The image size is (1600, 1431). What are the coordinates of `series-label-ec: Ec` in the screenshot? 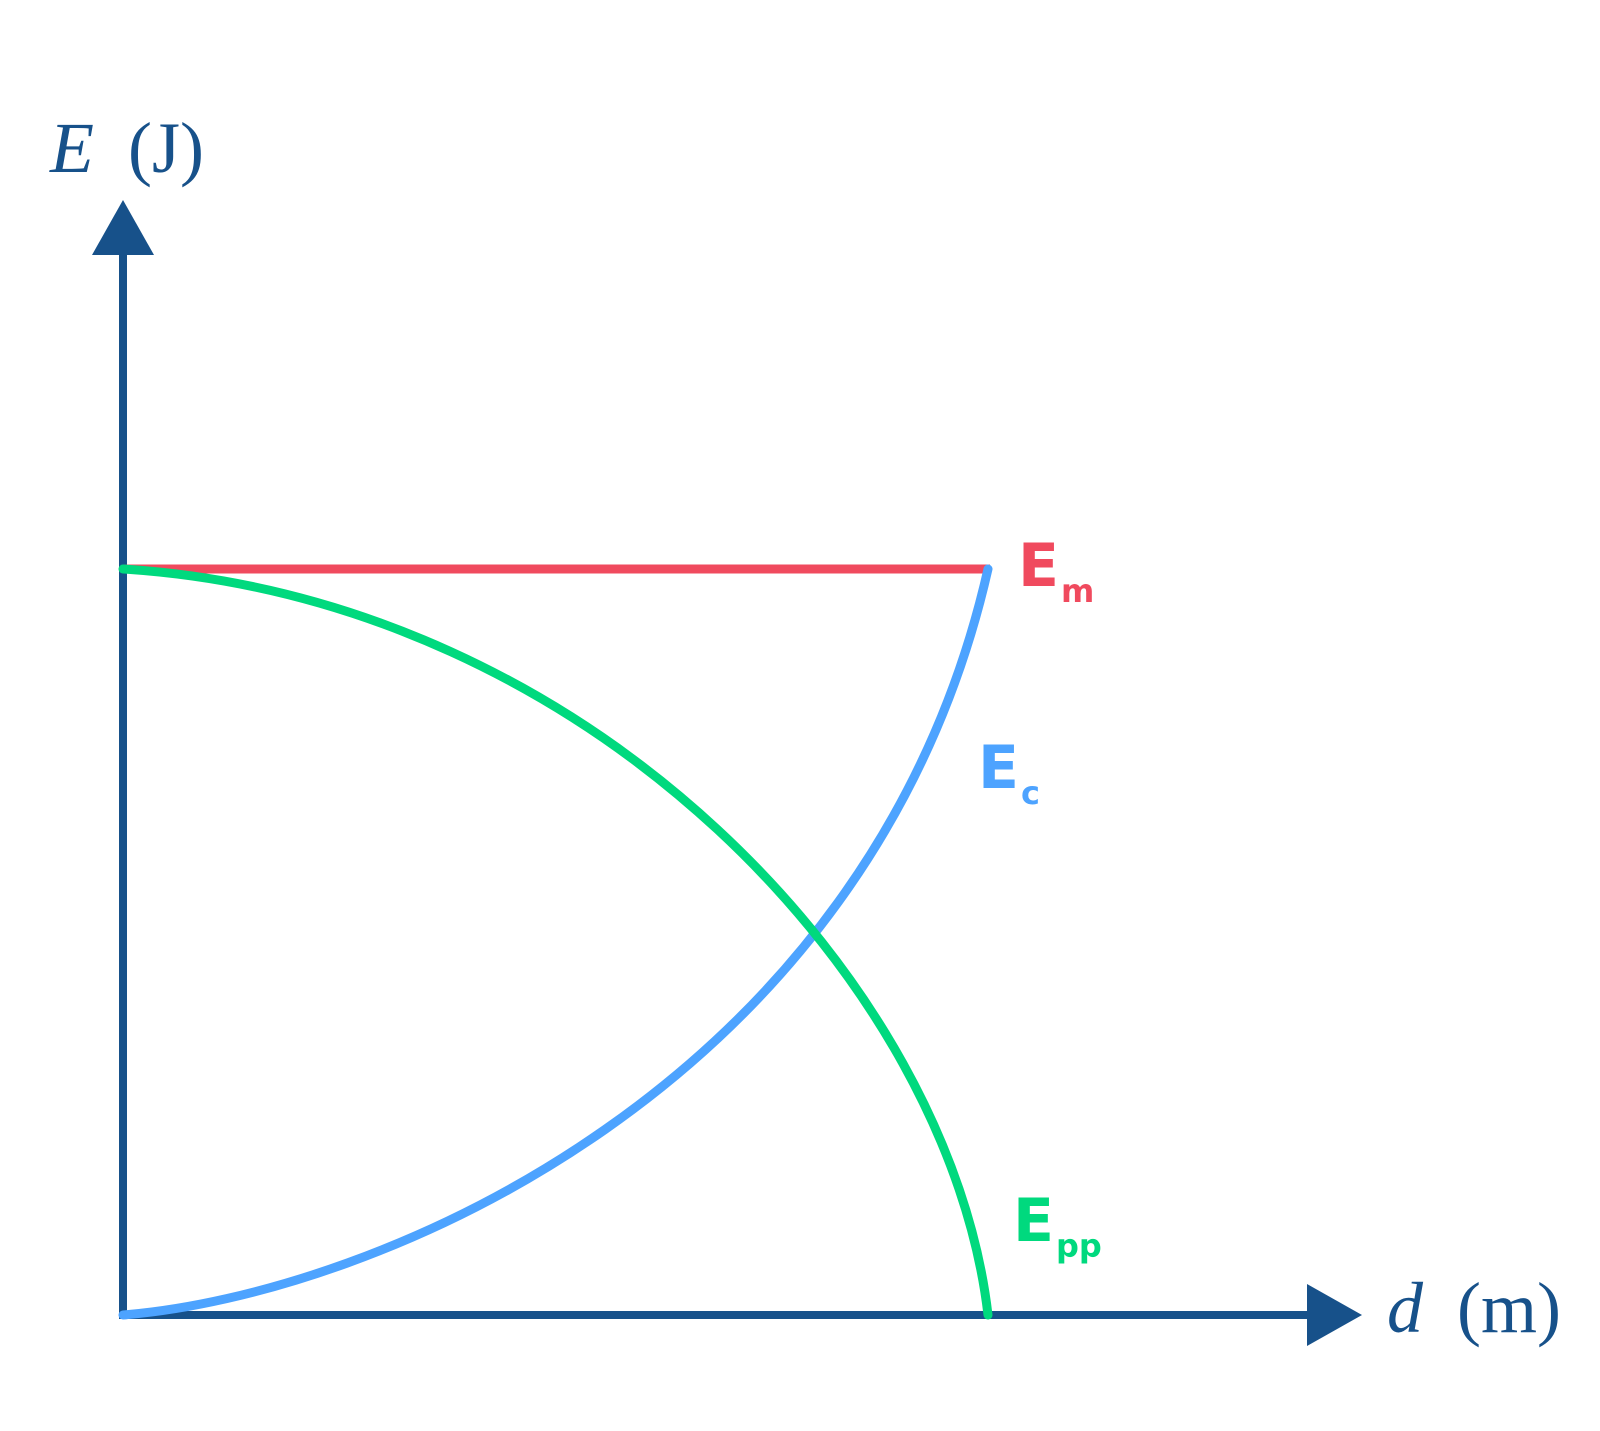 It's located at (1009, 772).